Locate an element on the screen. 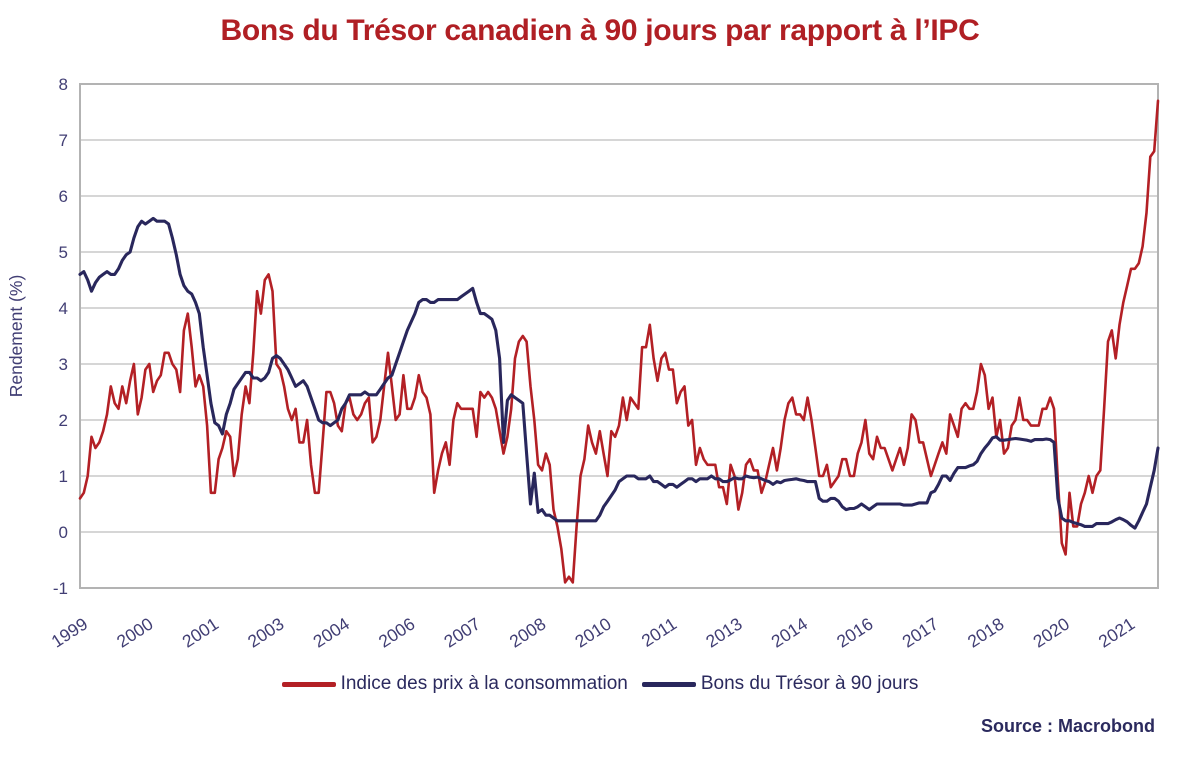 The width and height of the screenshot is (1200, 761). x-tick-label: 2014 is located at coordinates (790, 632).